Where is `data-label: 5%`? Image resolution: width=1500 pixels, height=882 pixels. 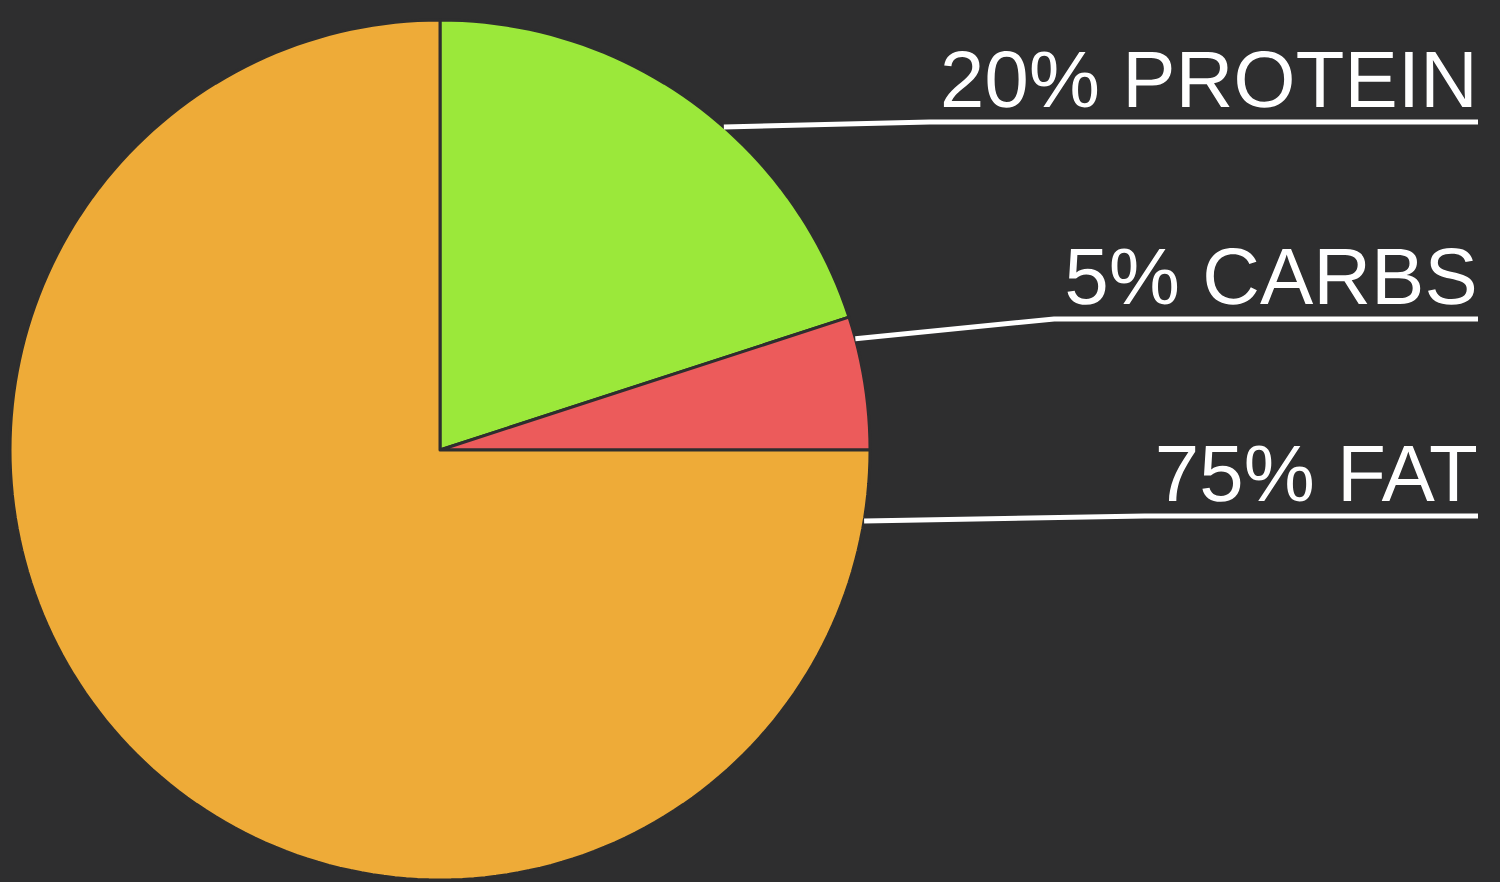 data-label: 5% is located at coordinates (1122, 276).